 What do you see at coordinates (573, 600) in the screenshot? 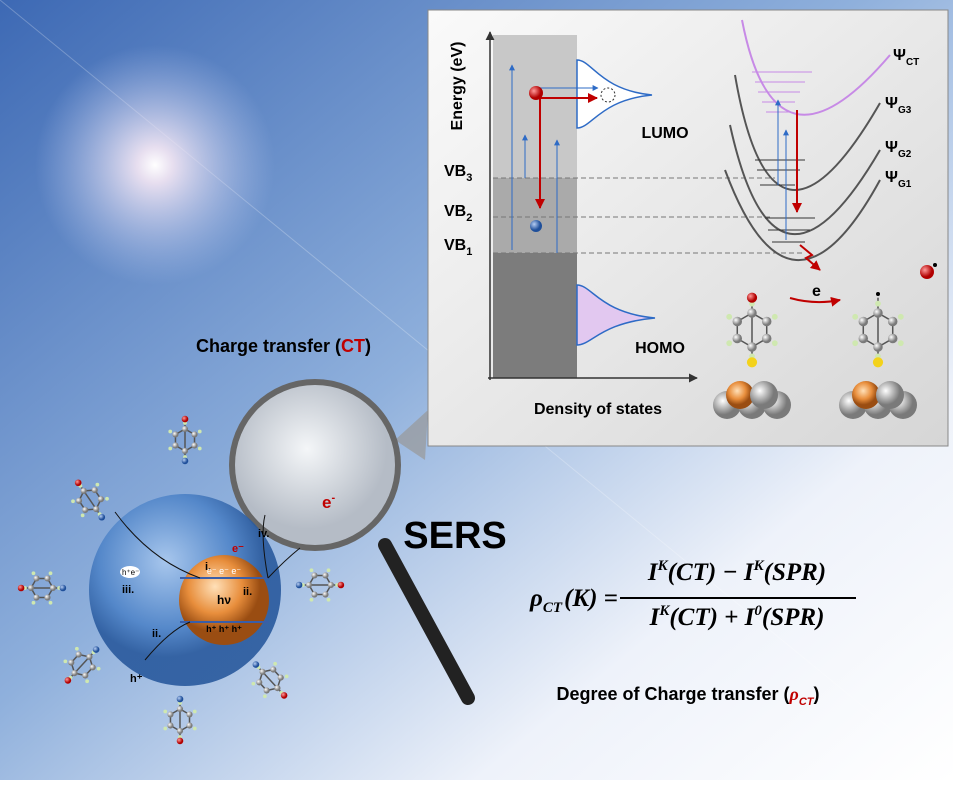
I see `formula-lhs: ρCT(K) =` at bounding box center [573, 600].